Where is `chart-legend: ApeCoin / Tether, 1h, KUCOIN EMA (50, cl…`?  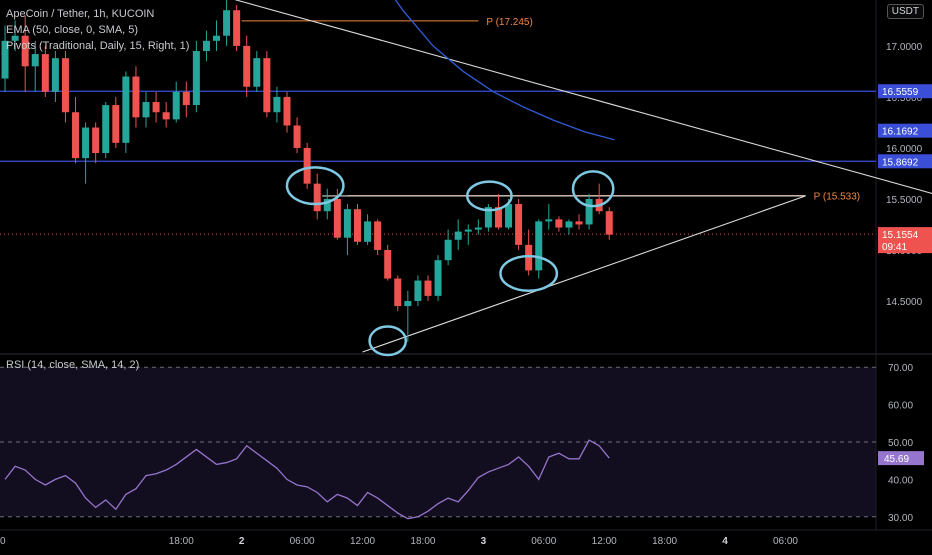
chart-legend: ApeCoin / Tether, 1h, KUCOIN EMA (50, cl… is located at coordinates (97, 30).